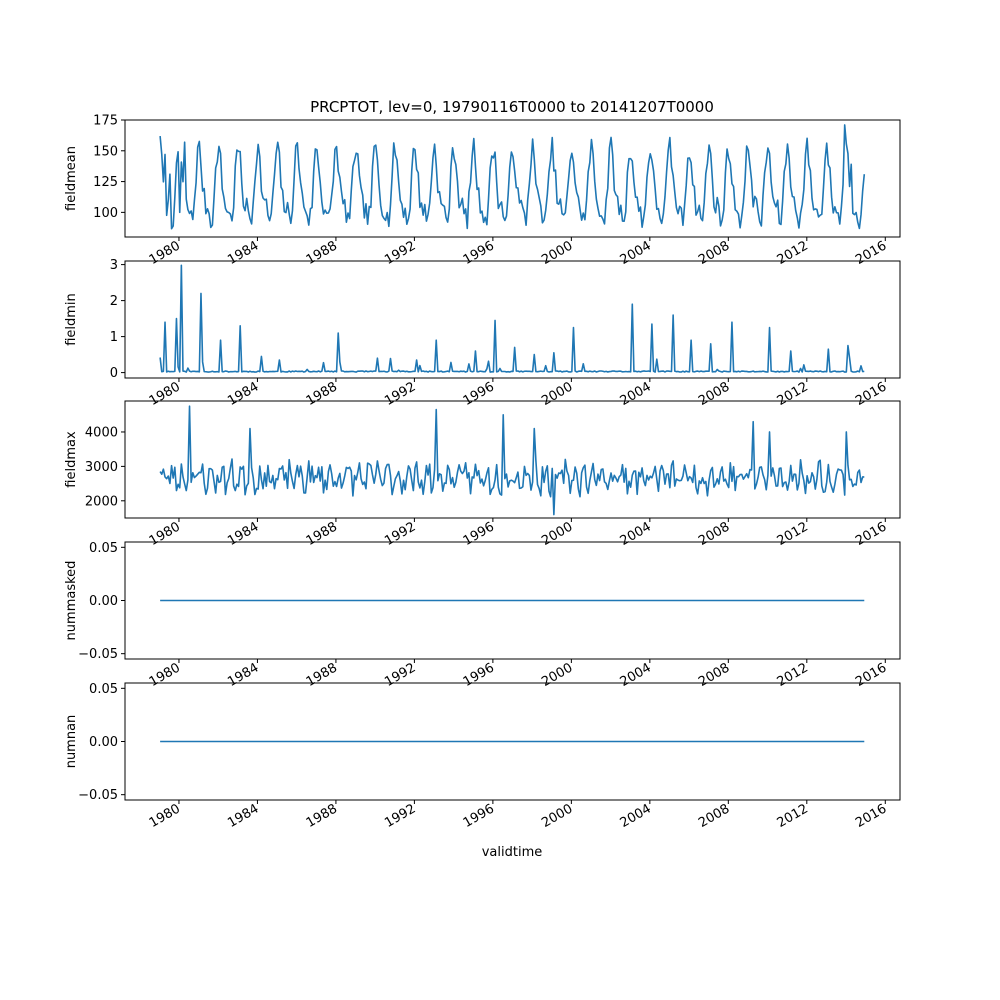  Describe the element at coordinates (71, 742) in the screenshot. I see `y-axis-label: numnan` at that location.